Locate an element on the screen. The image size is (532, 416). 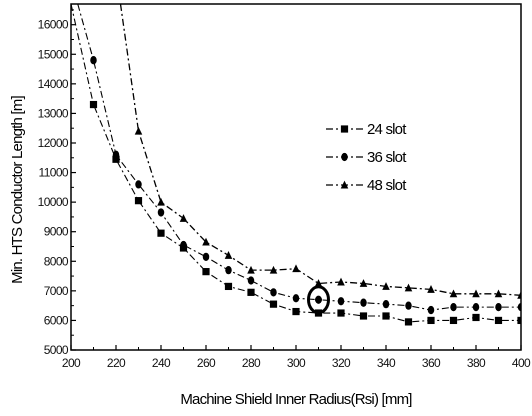
y-tick-label: 13000 is located at coordinates (53, 113).